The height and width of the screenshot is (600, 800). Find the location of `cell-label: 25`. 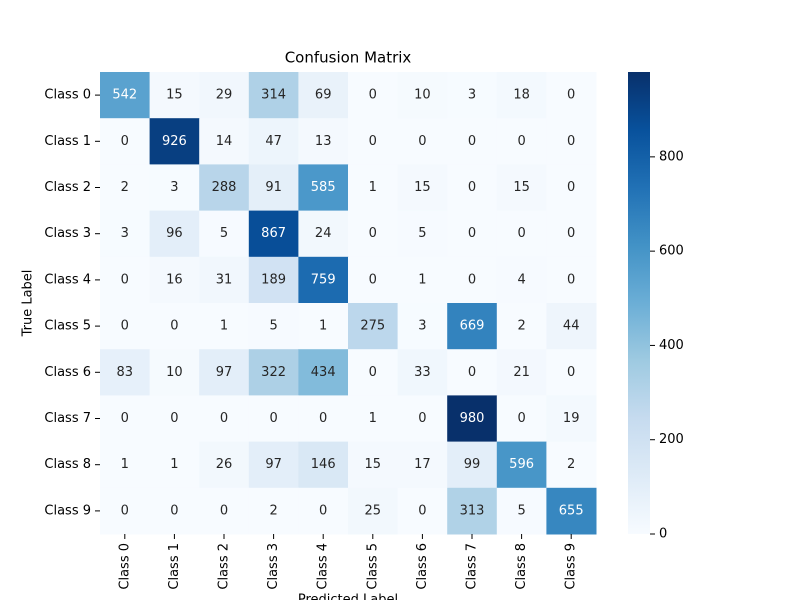

cell-label: 25 is located at coordinates (373, 510).